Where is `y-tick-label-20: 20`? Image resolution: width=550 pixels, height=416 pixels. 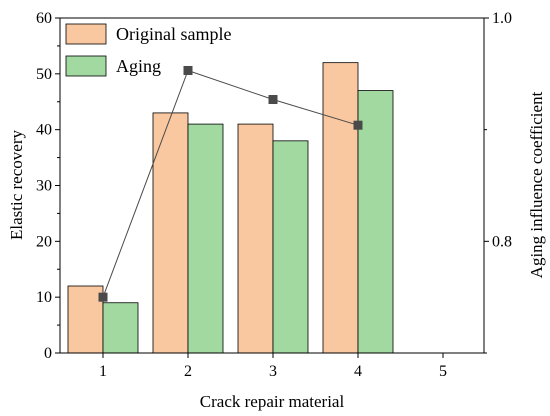
y-tick-label-20: 20 is located at coordinates (44, 241).